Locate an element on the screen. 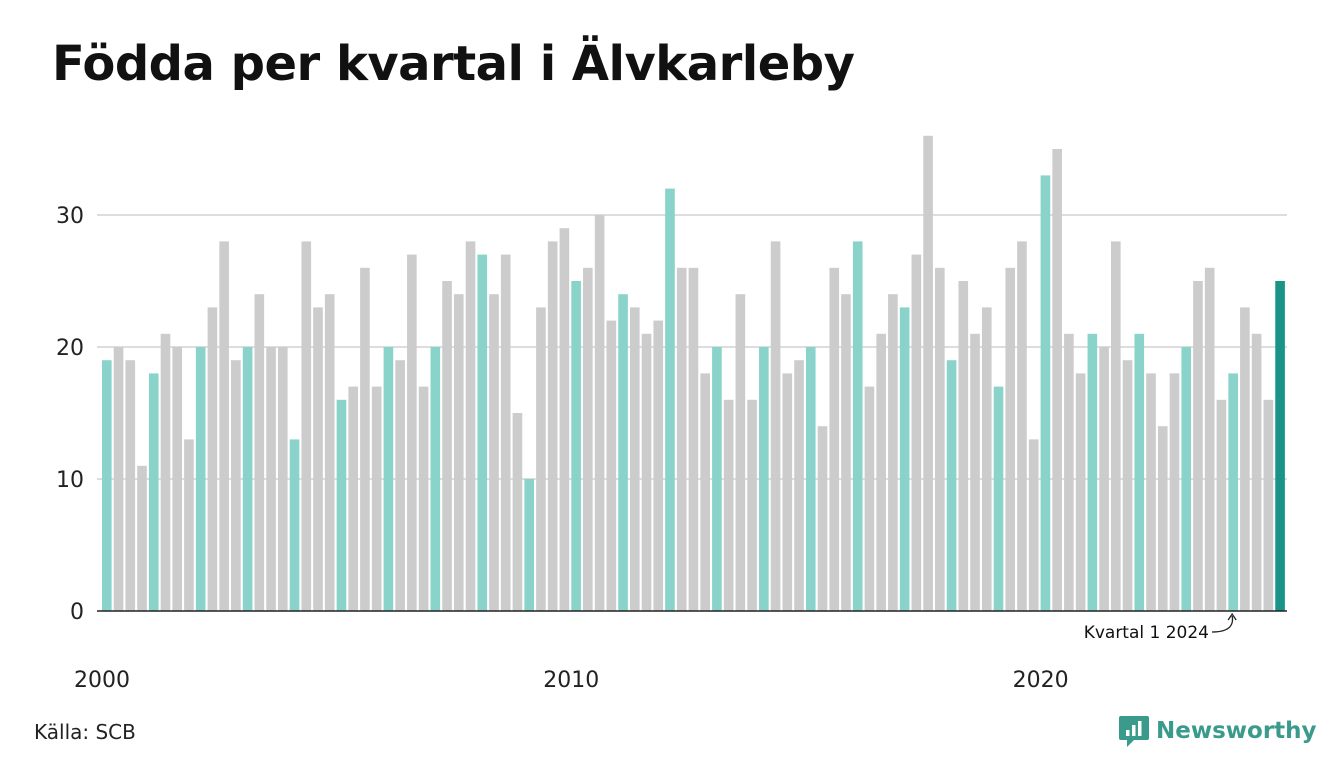  chart-title: Födda per kvartal i Älvkarleby is located at coordinates (453, 64).